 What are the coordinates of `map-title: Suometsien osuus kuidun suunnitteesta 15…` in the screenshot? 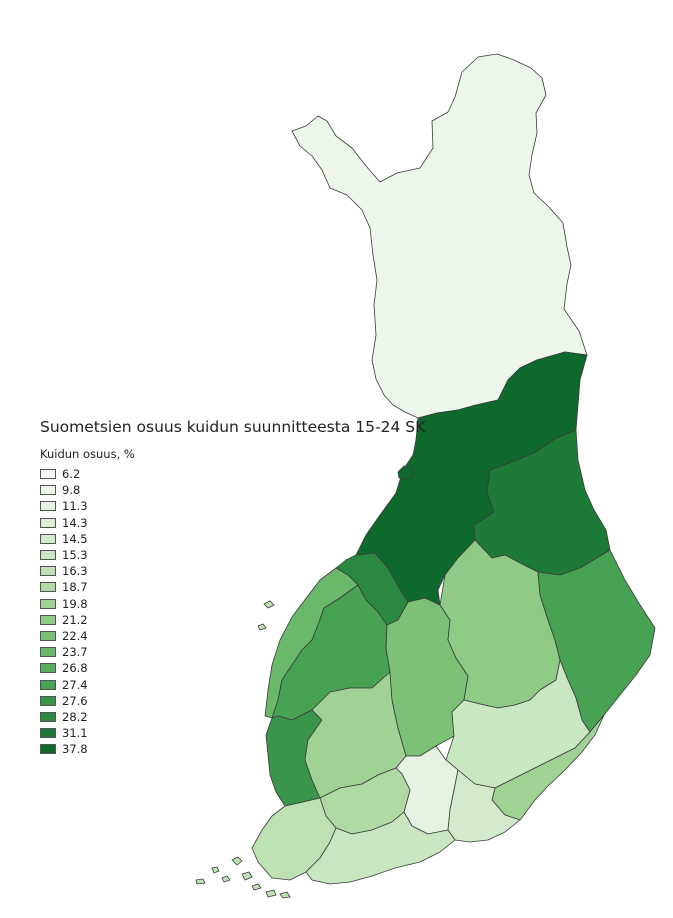 It's located at (233, 427).